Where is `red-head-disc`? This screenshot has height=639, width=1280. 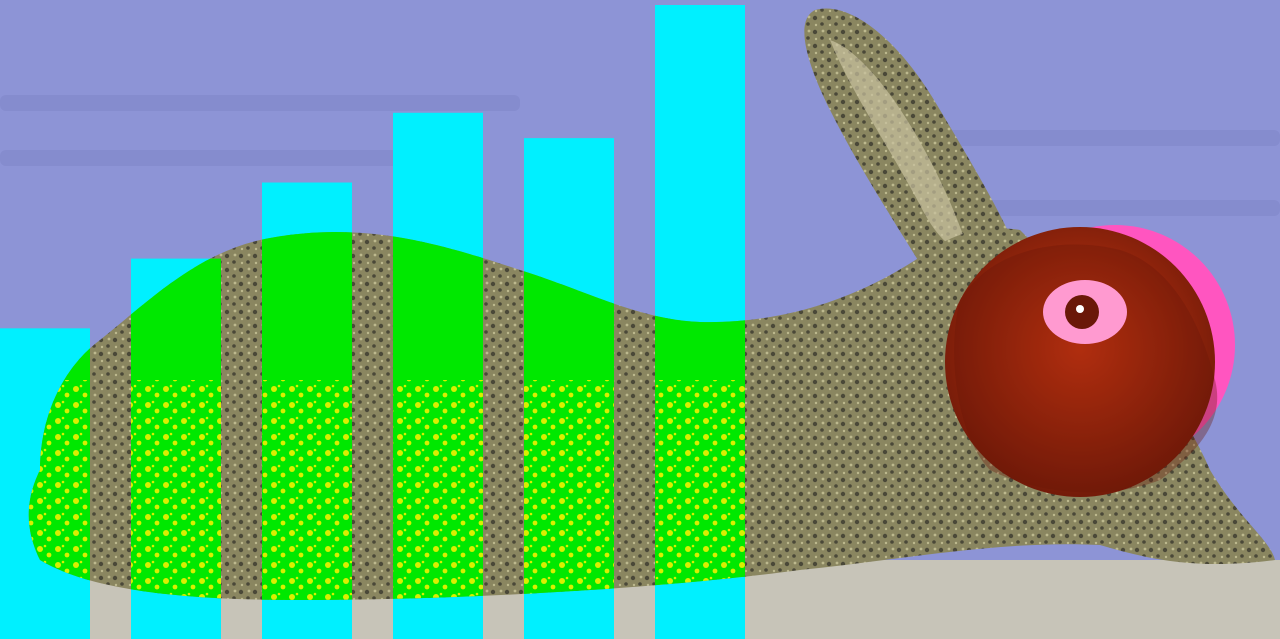
red-head-disc is located at coordinates (1080, 362).